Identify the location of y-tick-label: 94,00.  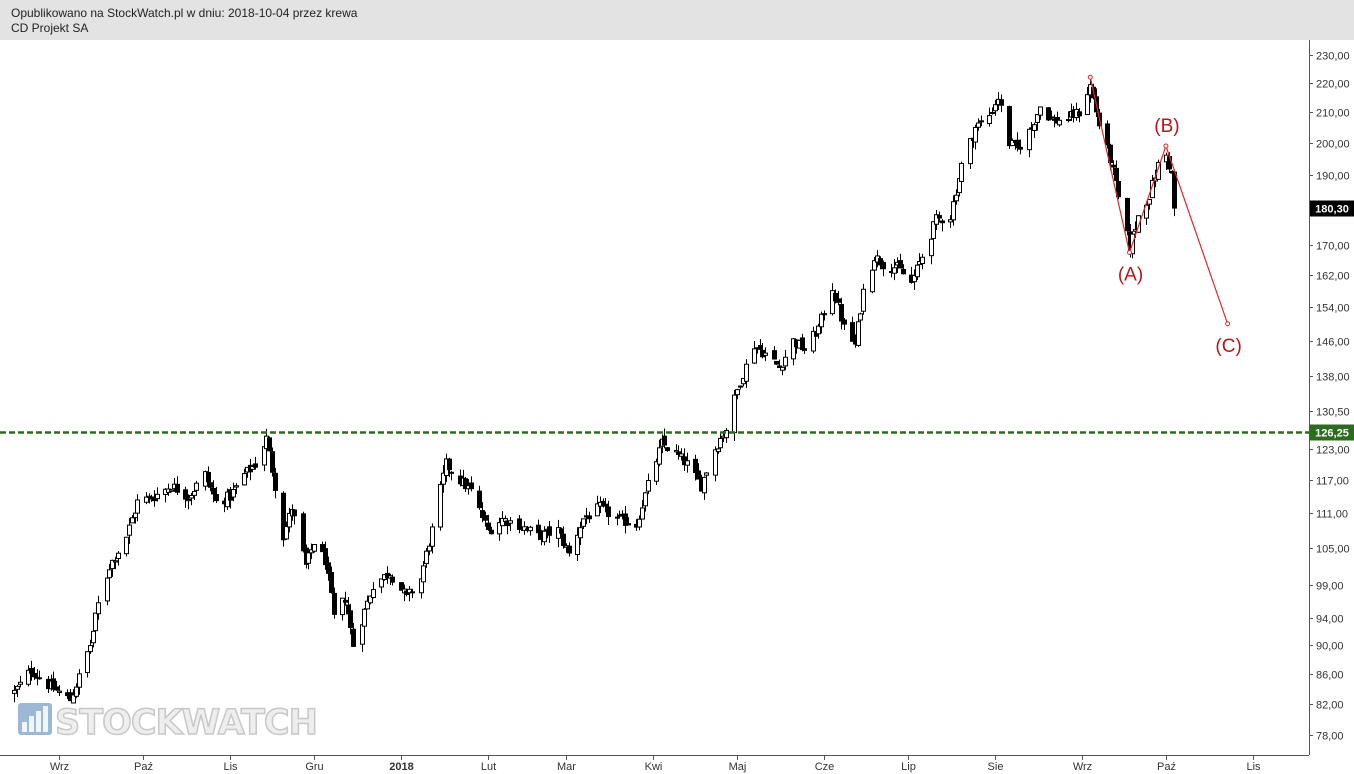
(1330, 620).